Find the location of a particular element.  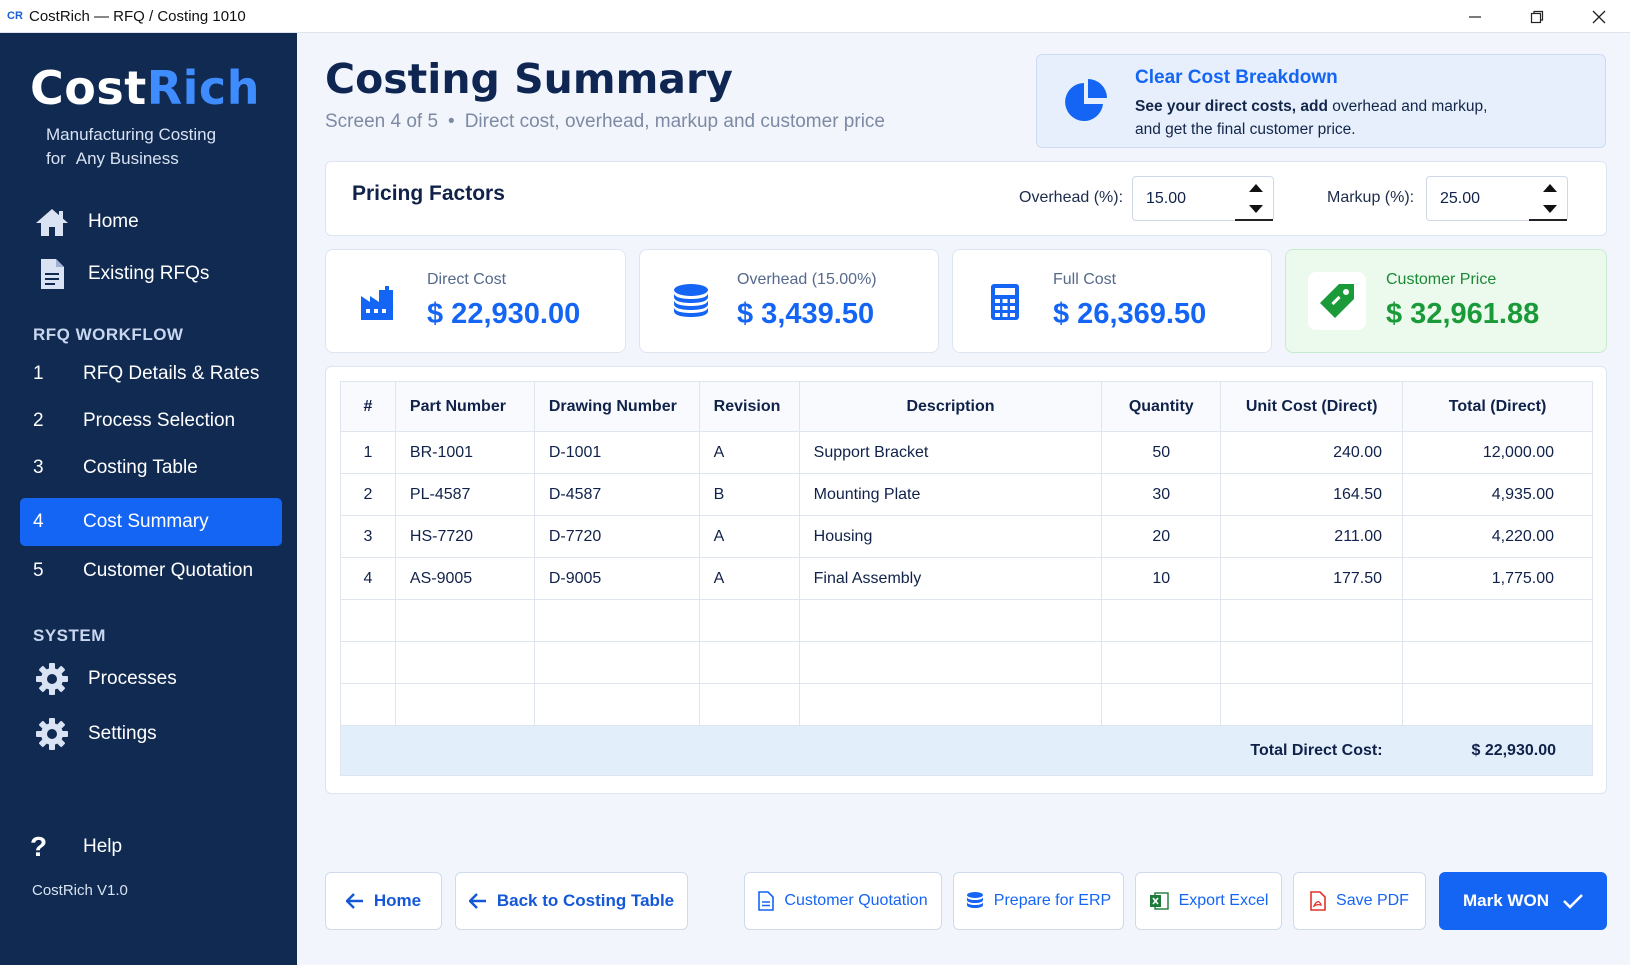

home-button: Home is located at coordinates (383, 901).